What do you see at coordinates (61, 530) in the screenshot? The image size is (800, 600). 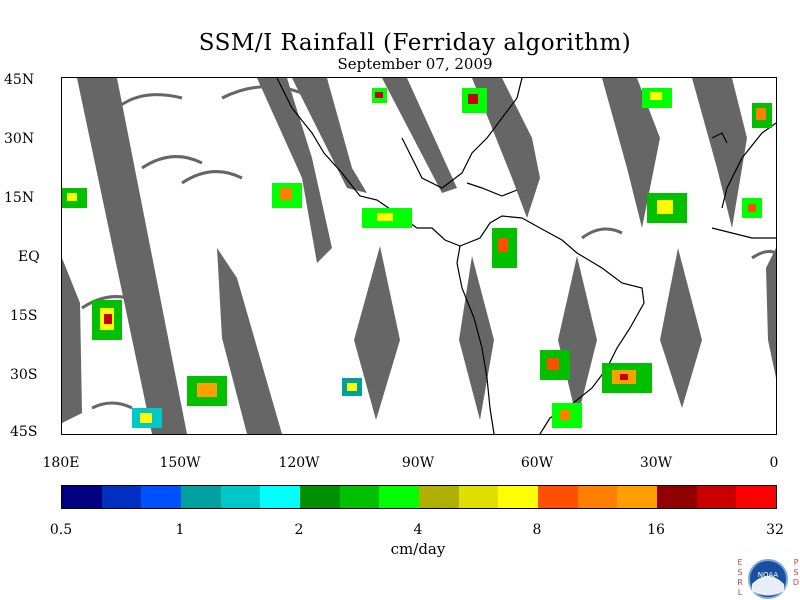 I see `colorbar-label: 0.5` at bounding box center [61, 530].